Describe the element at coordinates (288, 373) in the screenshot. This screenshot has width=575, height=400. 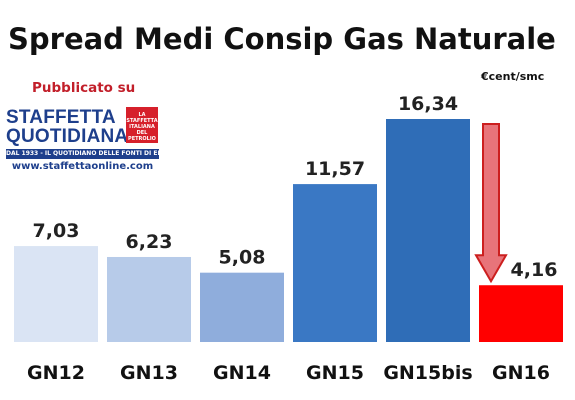
I see `category-labels-group: GN12 GN13 GN14 GN15 GN15bis GN16` at that location.